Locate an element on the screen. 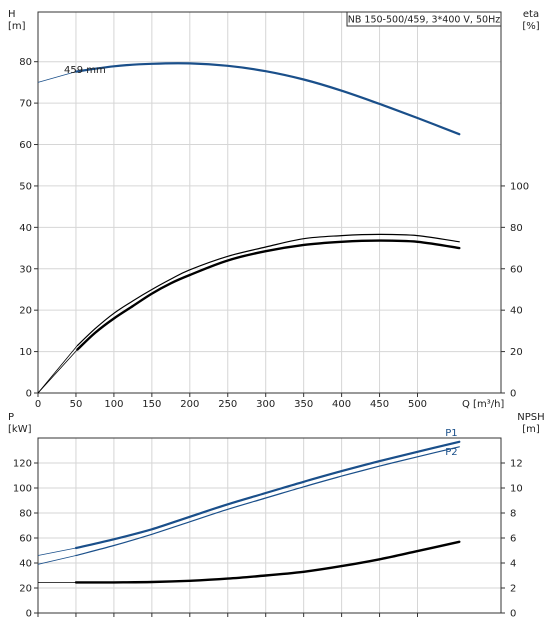  y-right-axis-unit: [m] is located at coordinates (531, 429).